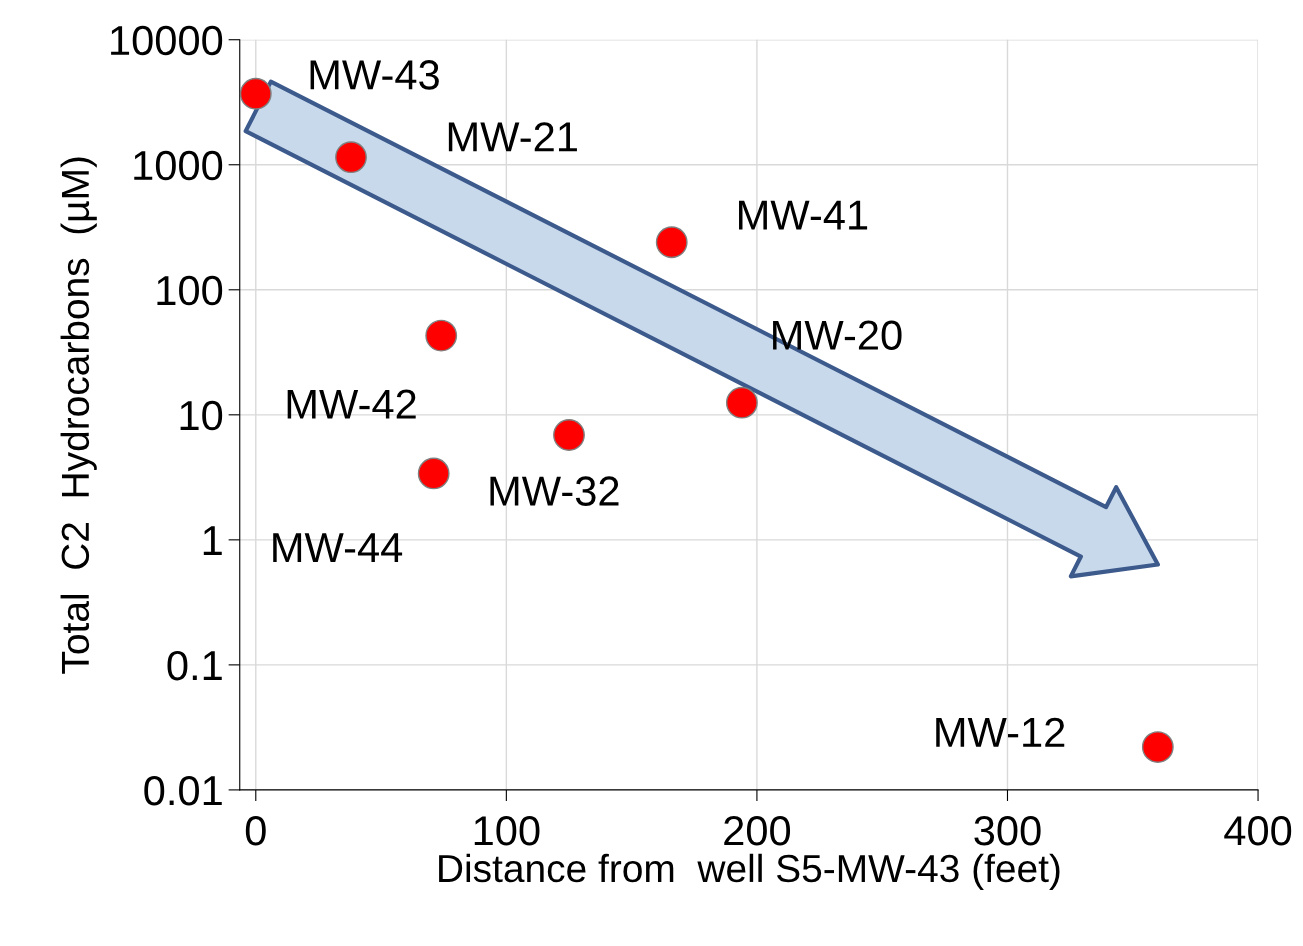 This screenshot has width=1303, height=946. I want to click on annotation: MW-20, so click(837, 335).